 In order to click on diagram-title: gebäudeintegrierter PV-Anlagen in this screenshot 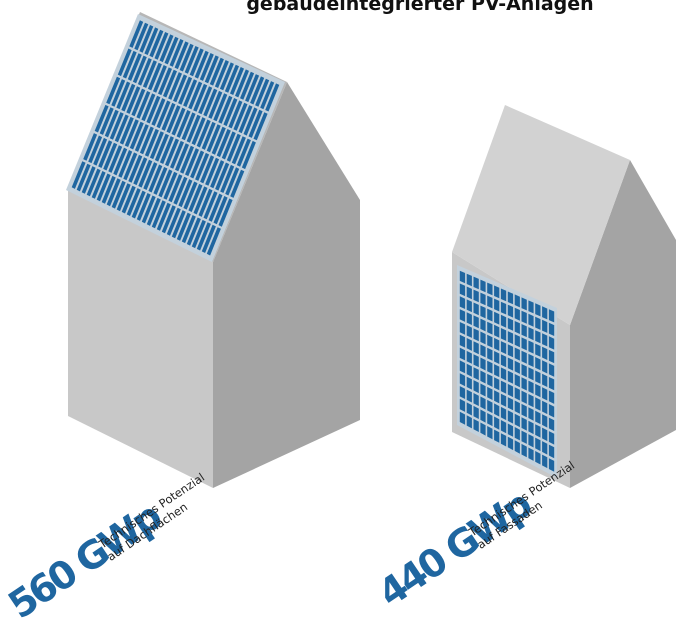, I will do `click(420, 7)`.